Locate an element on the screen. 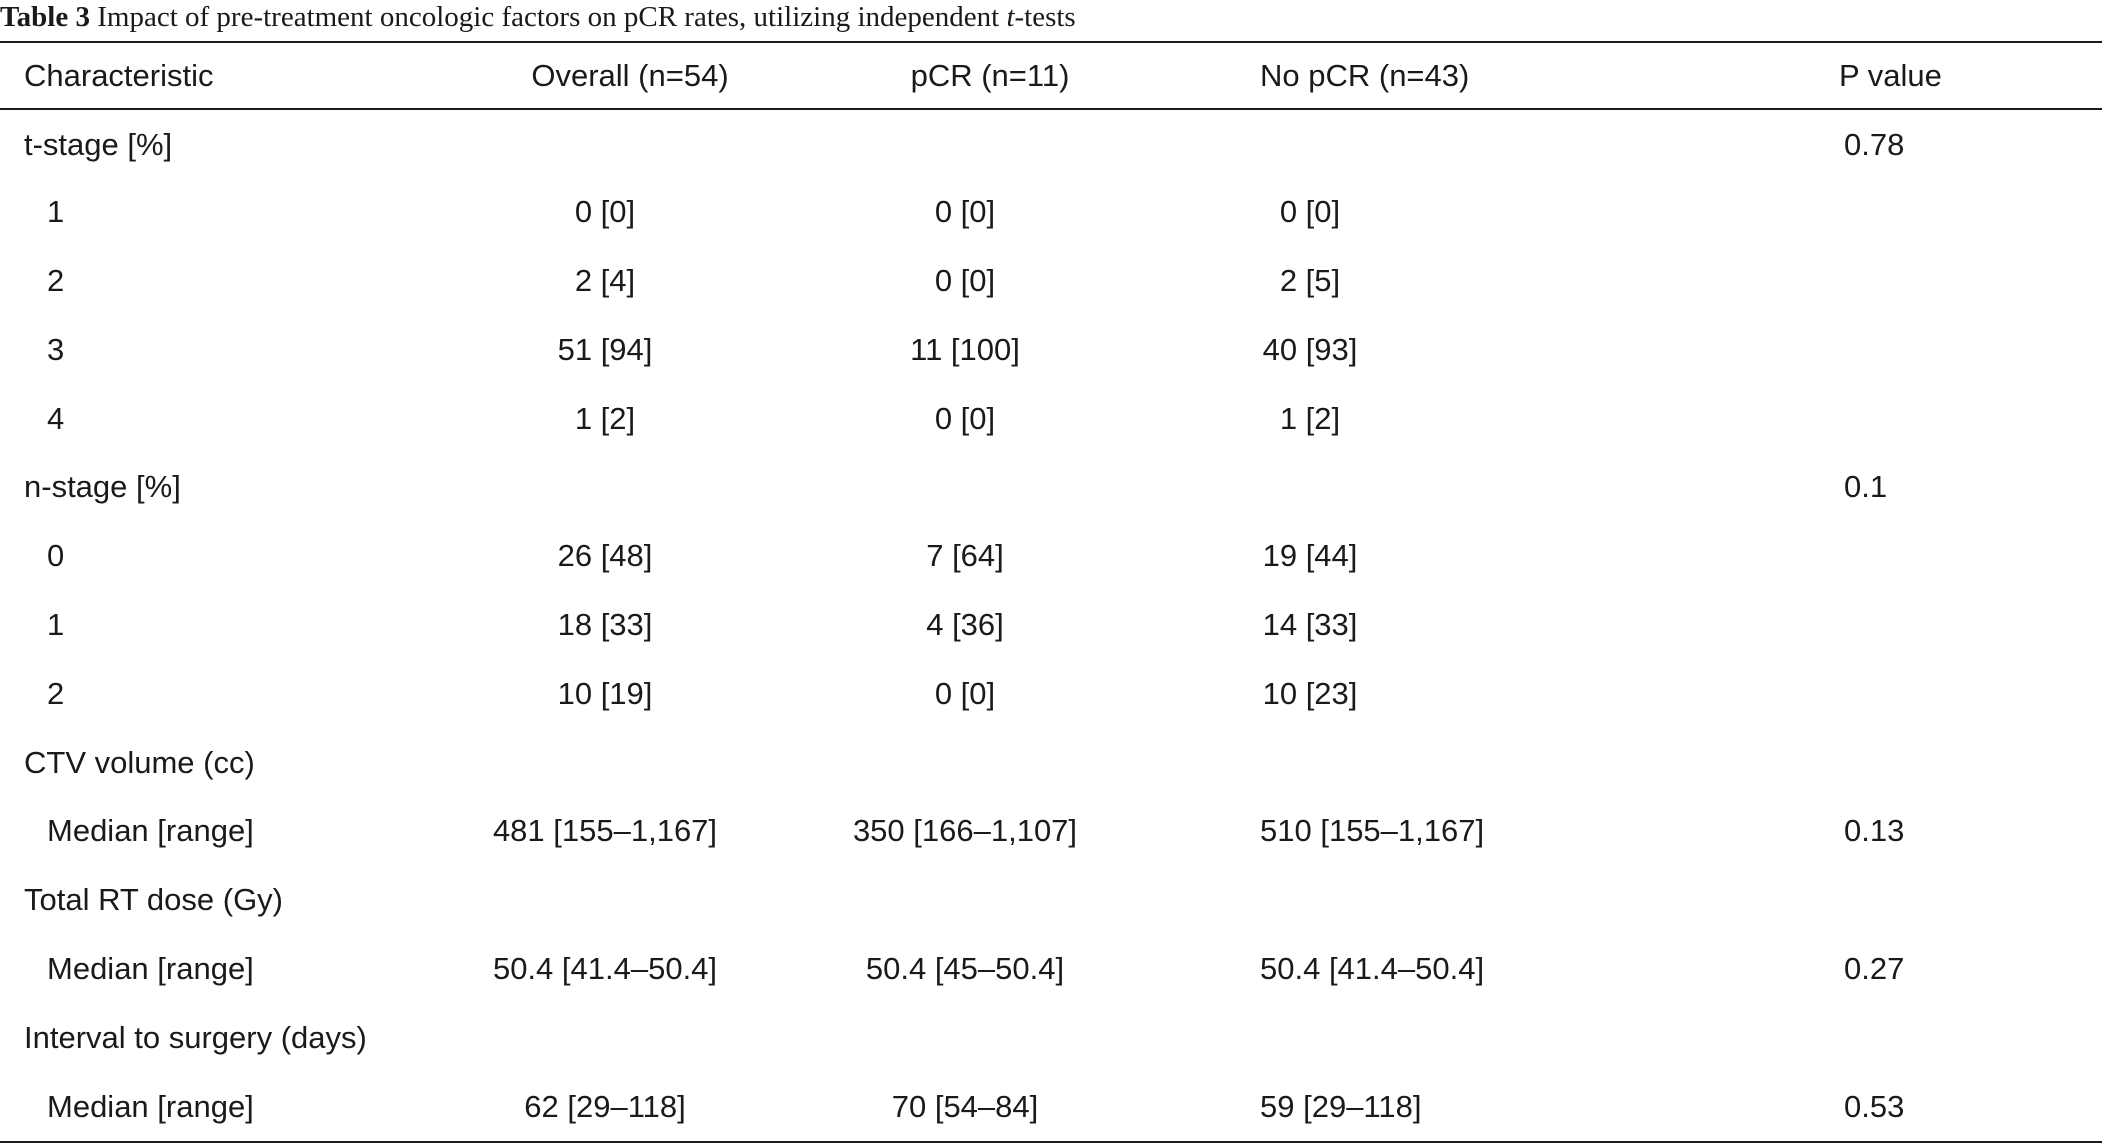  table-group-row: t-stage [%] 0.78 is located at coordinates (1051, 143).